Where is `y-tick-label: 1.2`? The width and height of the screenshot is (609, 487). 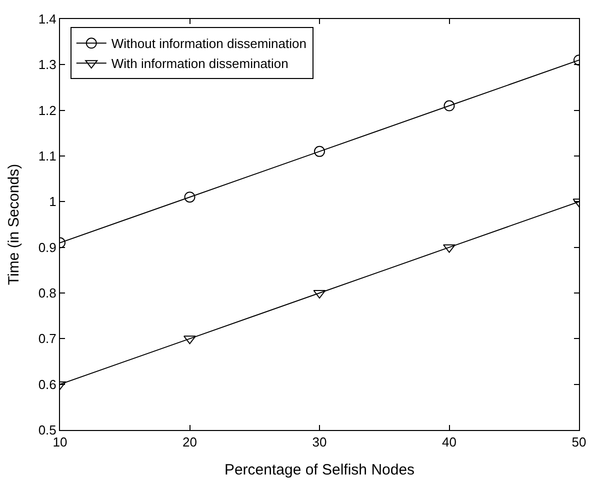
y-tick-label: 1.2 is located at coordinates (47, 110).